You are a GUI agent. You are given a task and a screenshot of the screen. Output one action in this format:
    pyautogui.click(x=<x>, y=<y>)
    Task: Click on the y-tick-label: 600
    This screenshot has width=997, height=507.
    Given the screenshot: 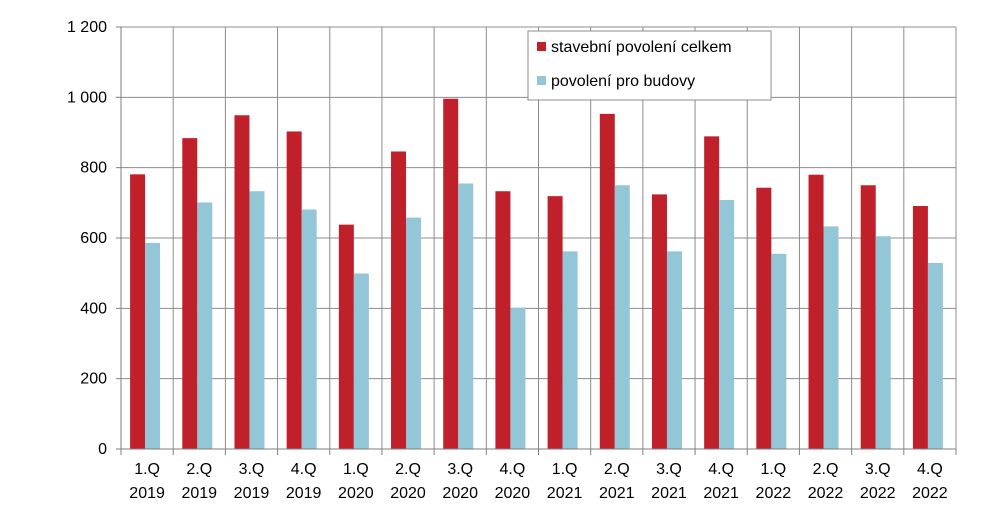 What is the action you would take?
    pyautogui.click(x=93, y=238)
    